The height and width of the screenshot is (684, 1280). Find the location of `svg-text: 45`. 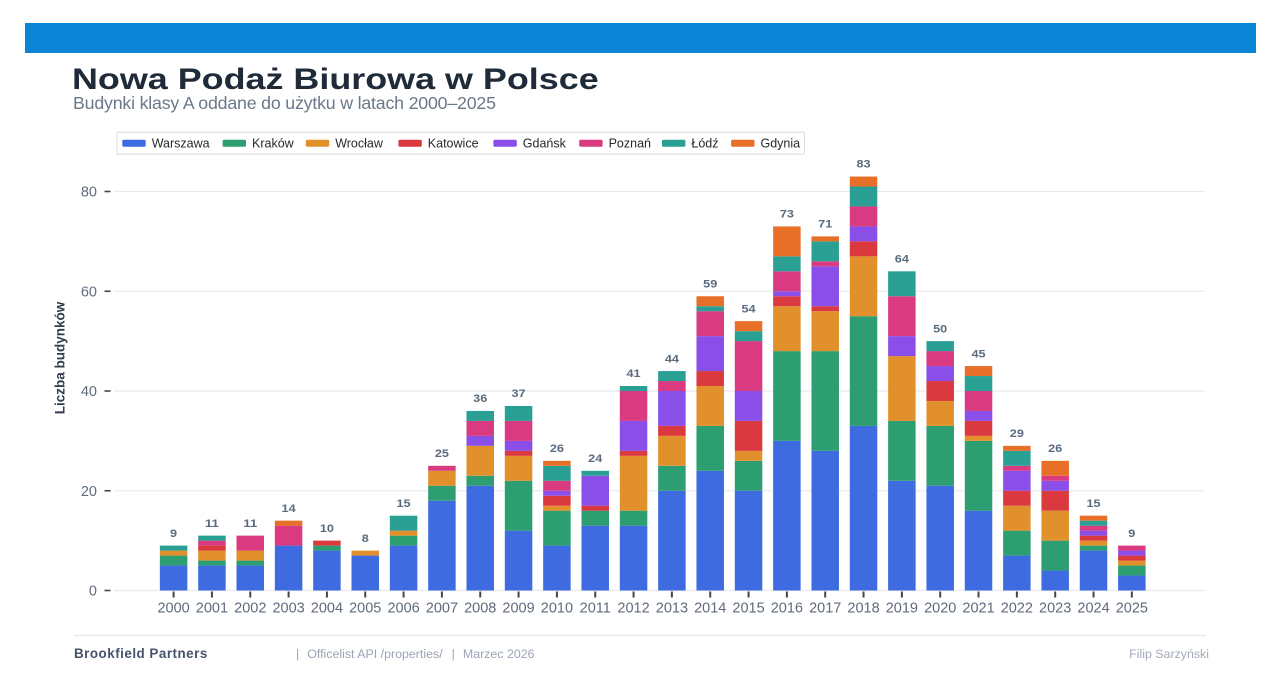

svg-text: 45 is located at coordinates (978, 354).